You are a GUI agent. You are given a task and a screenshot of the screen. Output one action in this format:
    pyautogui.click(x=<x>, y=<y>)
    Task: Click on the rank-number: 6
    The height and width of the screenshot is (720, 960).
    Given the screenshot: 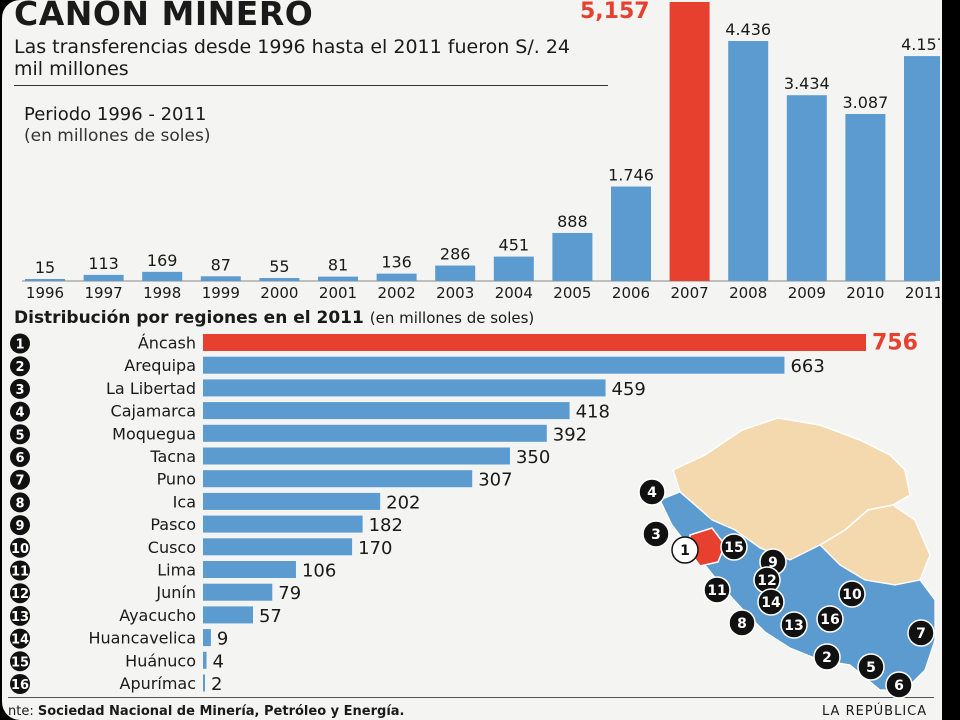 What is the action you would take?
    pyautogui.click(x=19, y=458)
    